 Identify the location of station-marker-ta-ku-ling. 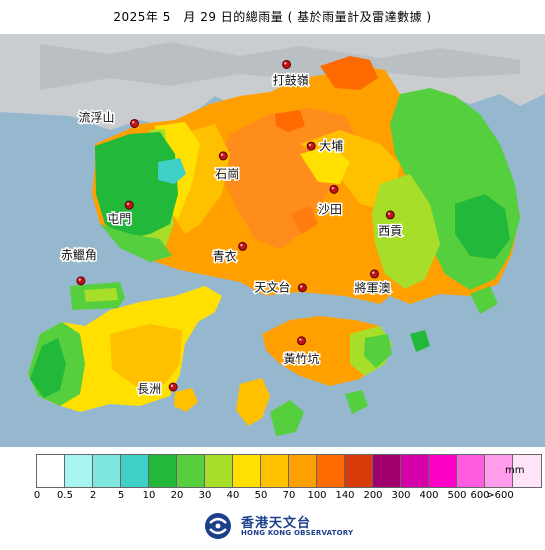
(287, 64).